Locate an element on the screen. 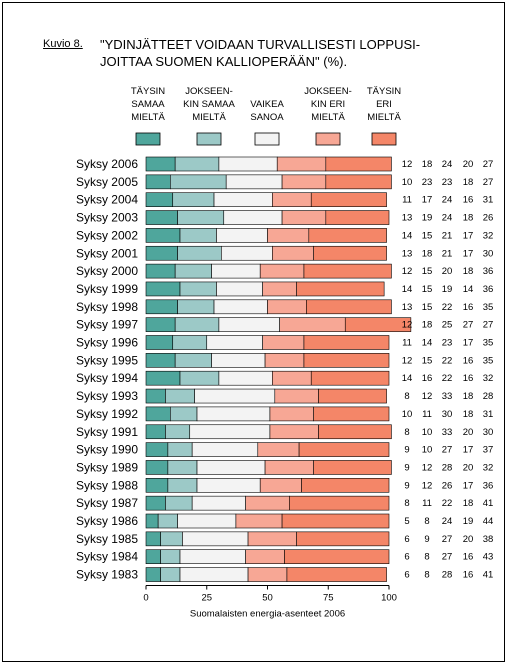  category-label: Syksy 1989 is located at coordinates (107, 467).